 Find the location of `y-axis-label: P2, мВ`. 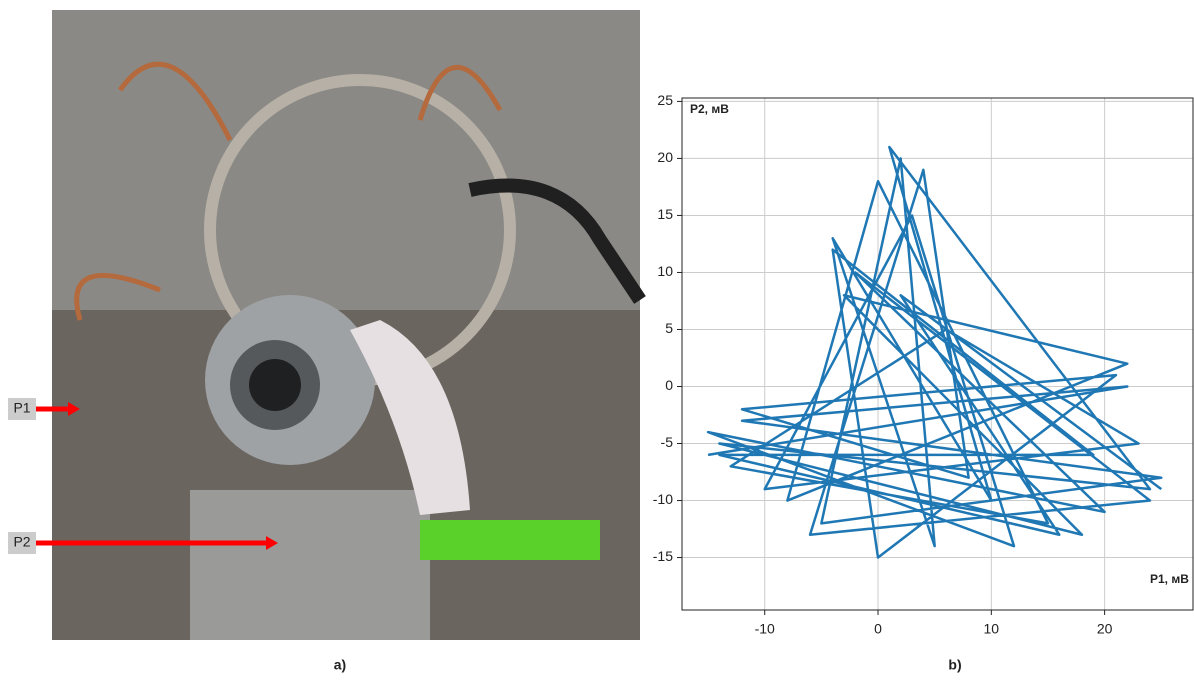

y-axis-label: P2, мВ is located at coordinates (709, 109).